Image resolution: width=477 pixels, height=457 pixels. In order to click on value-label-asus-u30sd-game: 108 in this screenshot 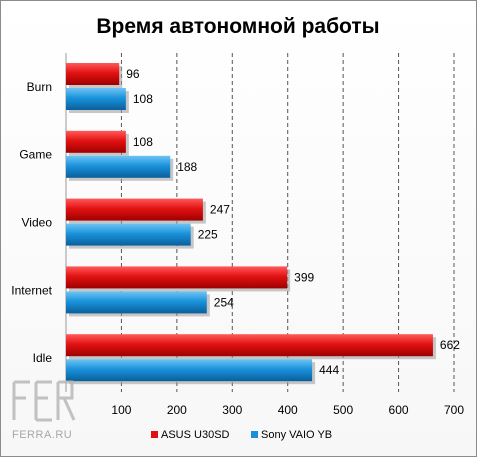, I will do `click(143, 142)`.